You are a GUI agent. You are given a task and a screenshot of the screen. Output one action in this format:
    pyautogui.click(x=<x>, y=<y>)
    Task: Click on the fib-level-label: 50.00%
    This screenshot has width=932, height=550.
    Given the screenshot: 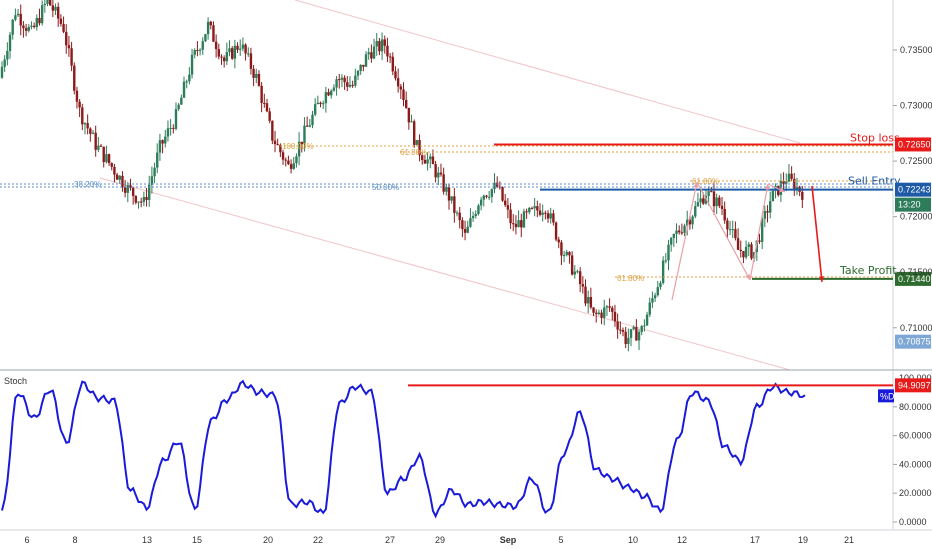 What is the action you would take?
    pyautogui.click(x=385, y=187)
    